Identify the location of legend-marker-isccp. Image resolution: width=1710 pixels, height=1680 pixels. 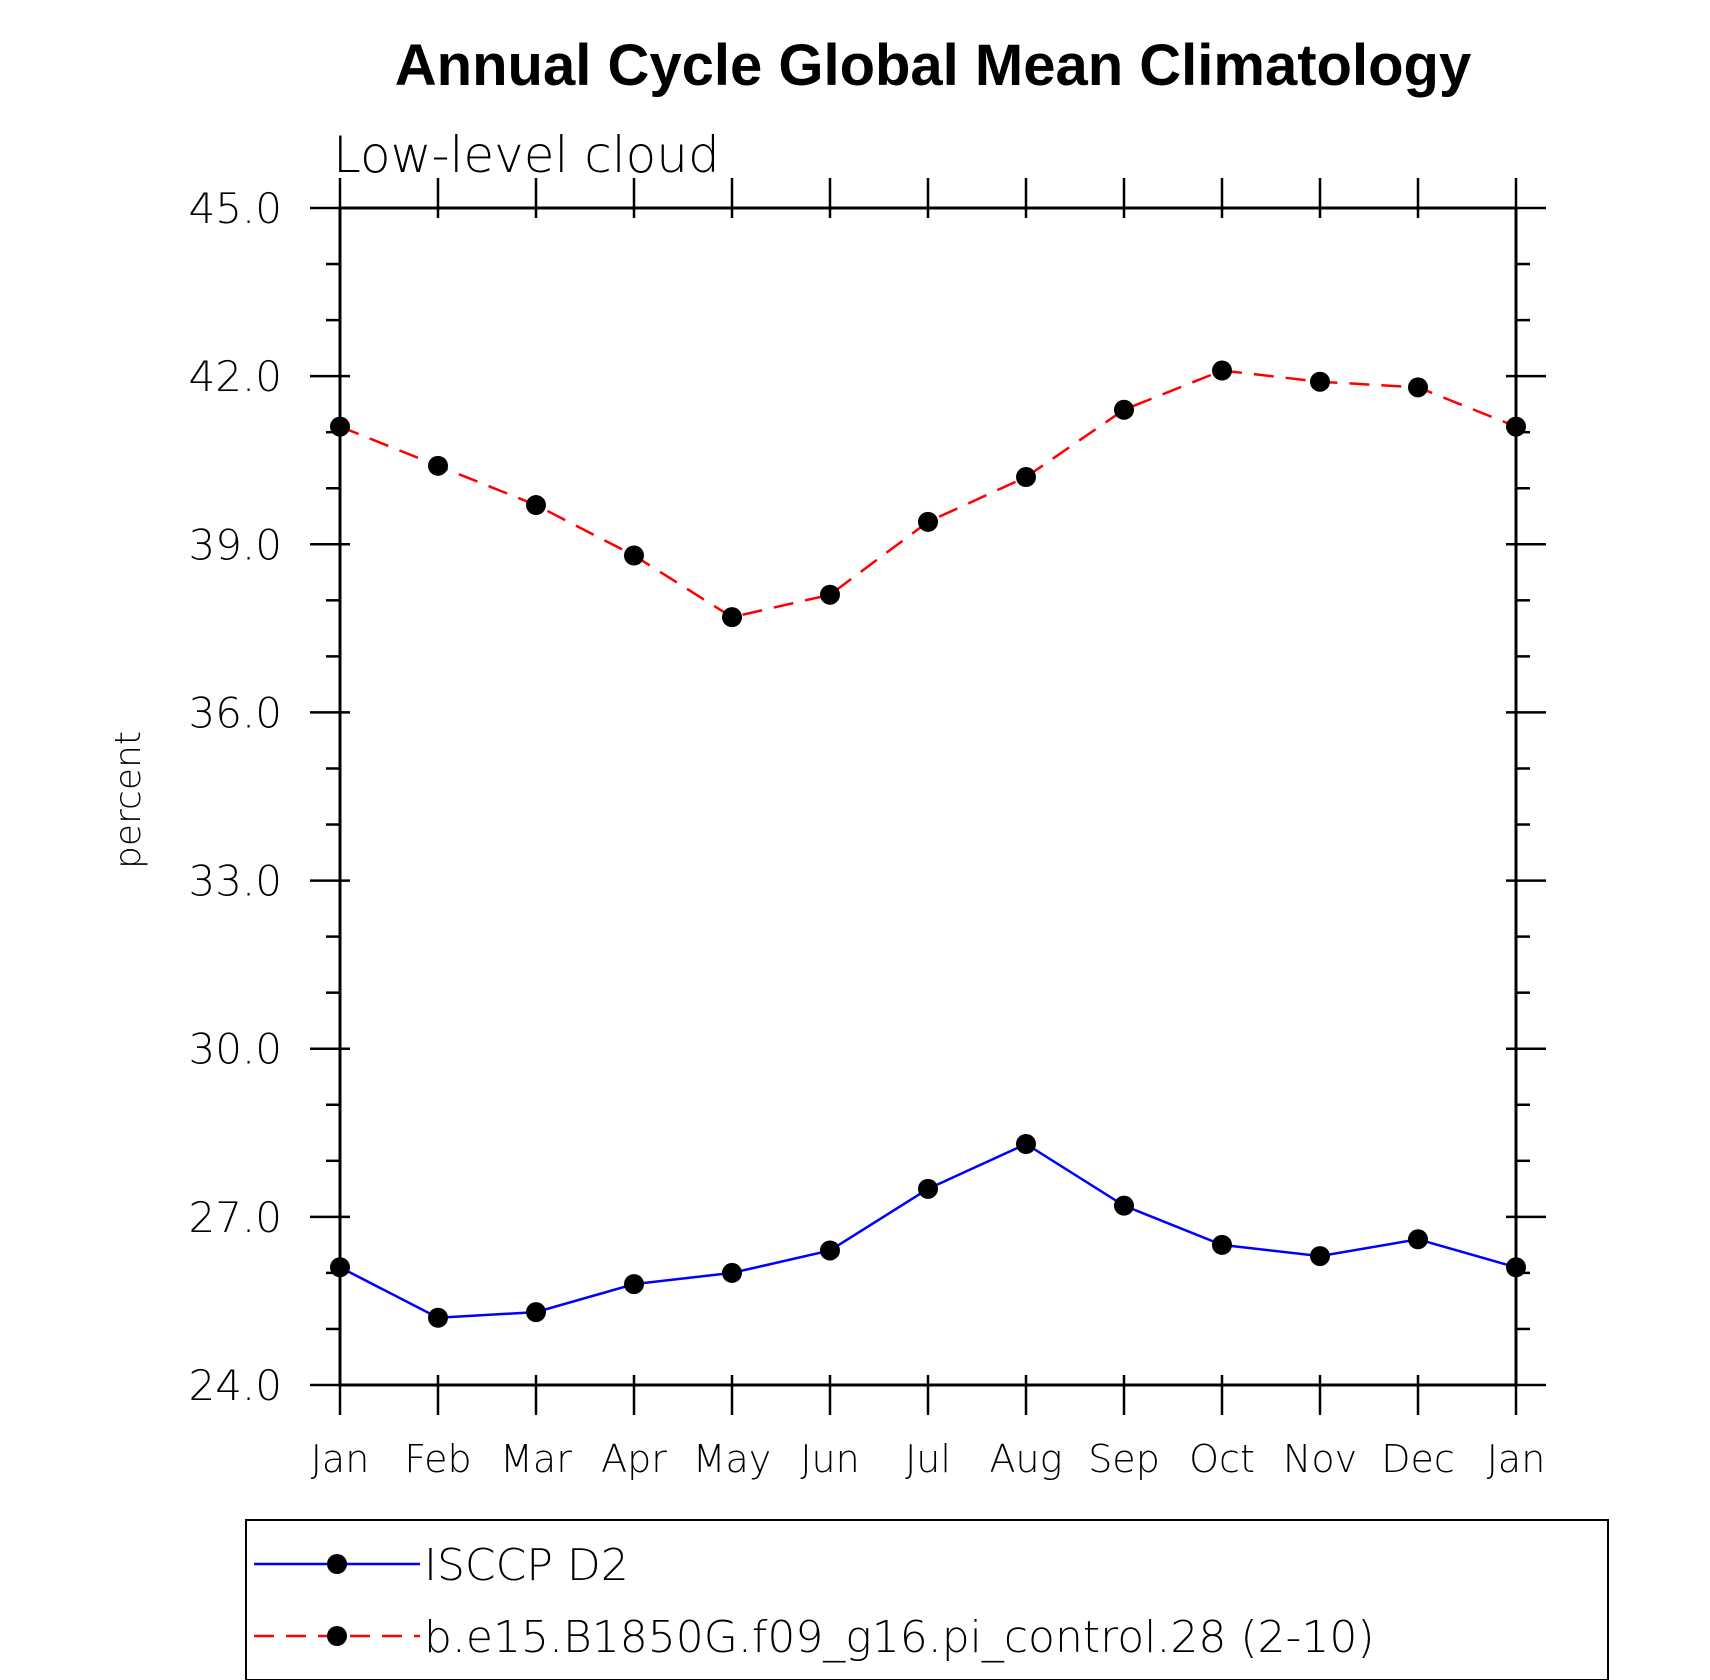
(337, 1564).